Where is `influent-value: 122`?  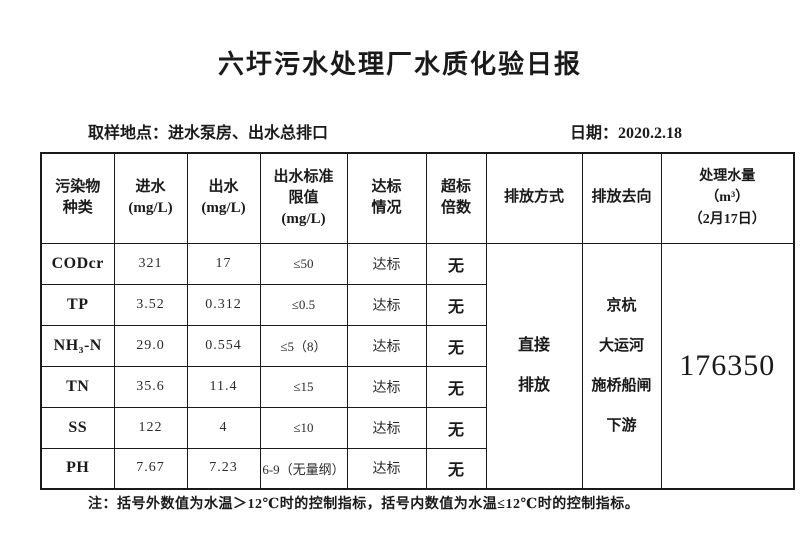
influent-value: 122 is located at coordinates (150, 427).